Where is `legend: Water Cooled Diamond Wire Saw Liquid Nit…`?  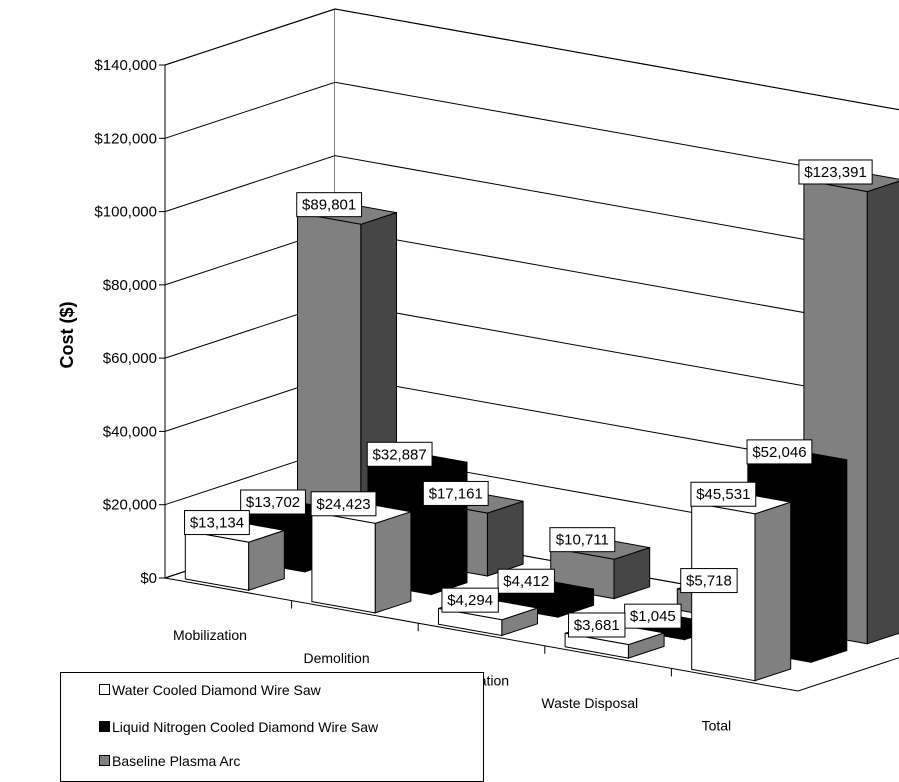 legend: Water Cooled Diamond Wire Saw Liquid Nit… is located at coordinates (272, 727).